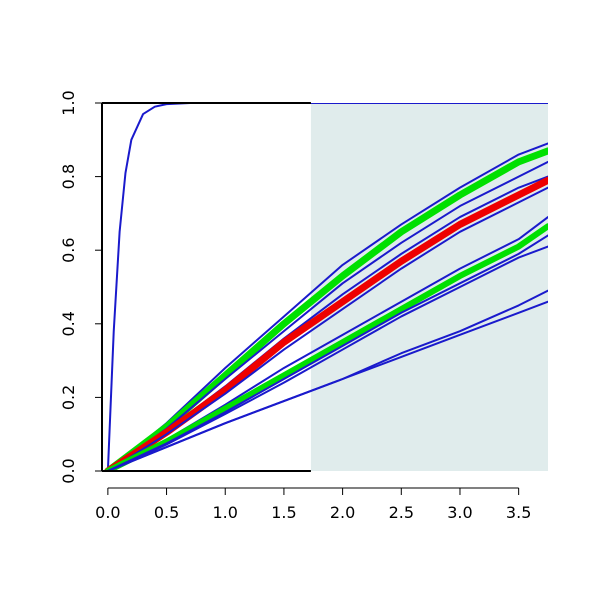 The image size is (600, 600). Describe the element at coordinates (68, 323) in the screenshot. I see `y-tick-label: 0.4` at that location.